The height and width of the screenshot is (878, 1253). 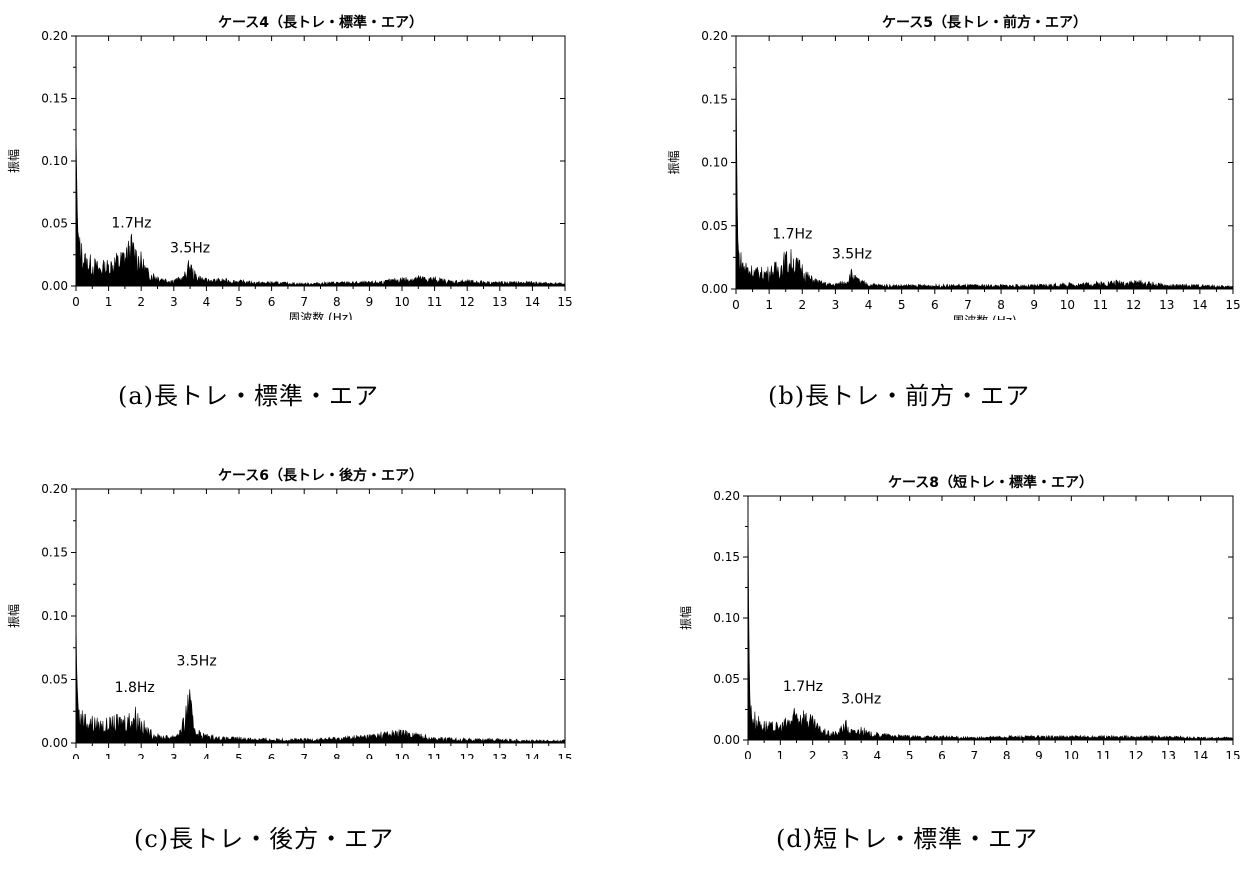 What do you see at coordinates (320, 22) in the screenshot?
I see `chart-title: ケース4（長トレ・標準・エア）` at bounding box center [320, 22].